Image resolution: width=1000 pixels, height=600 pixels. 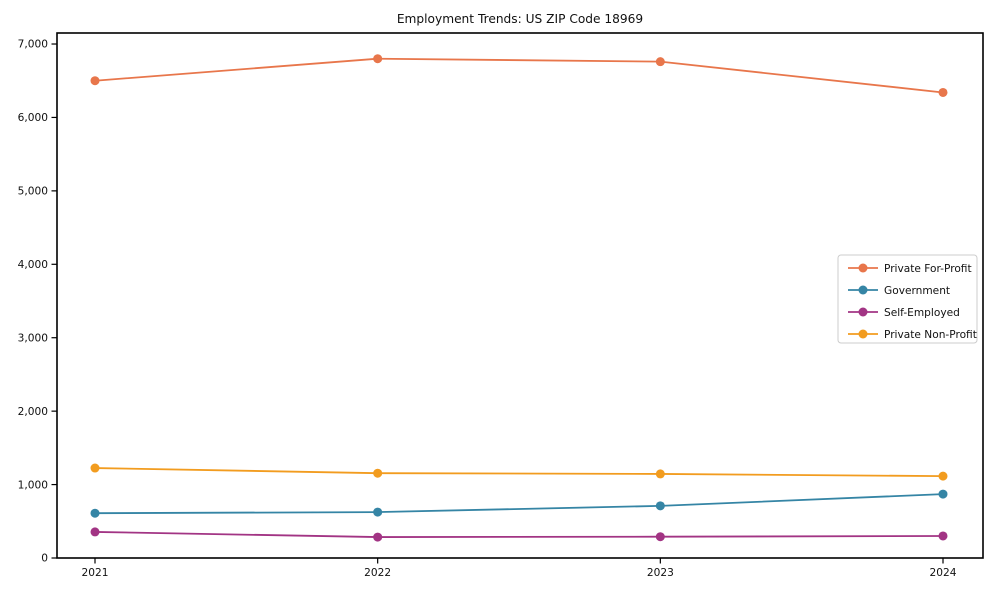 What do you see at coordinates (930, 335) in the screenshot?
I see `legend-label: Private Non-Profit` at bounding box center [930, 335].